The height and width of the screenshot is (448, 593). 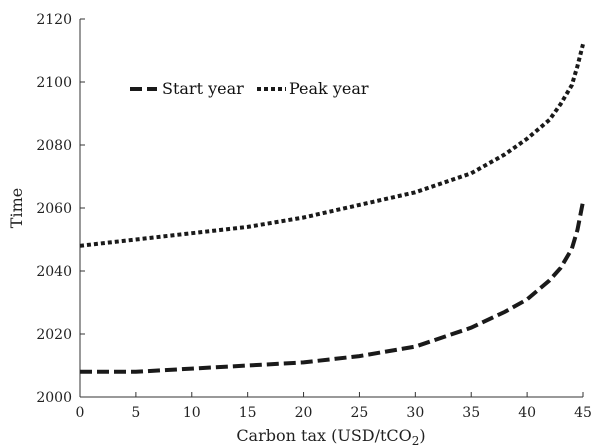 What do you see at coordinates (135, 413) in the screenshot?
I see `x-tick-label: 5` at bounding box center [135, 413].